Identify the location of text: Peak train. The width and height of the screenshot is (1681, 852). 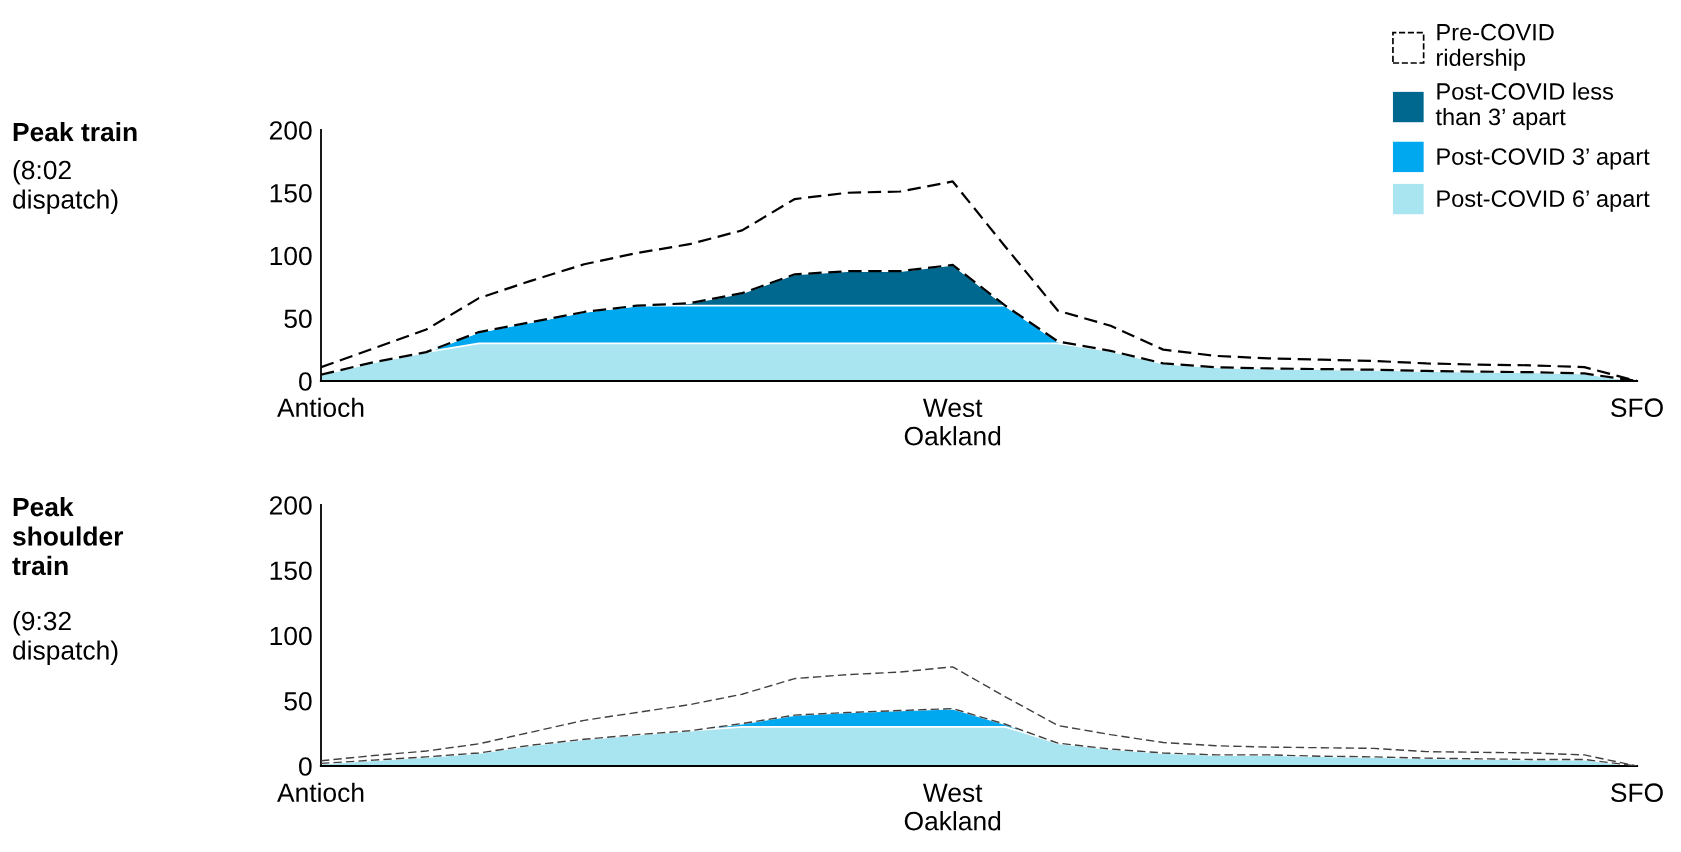
(75, 132).